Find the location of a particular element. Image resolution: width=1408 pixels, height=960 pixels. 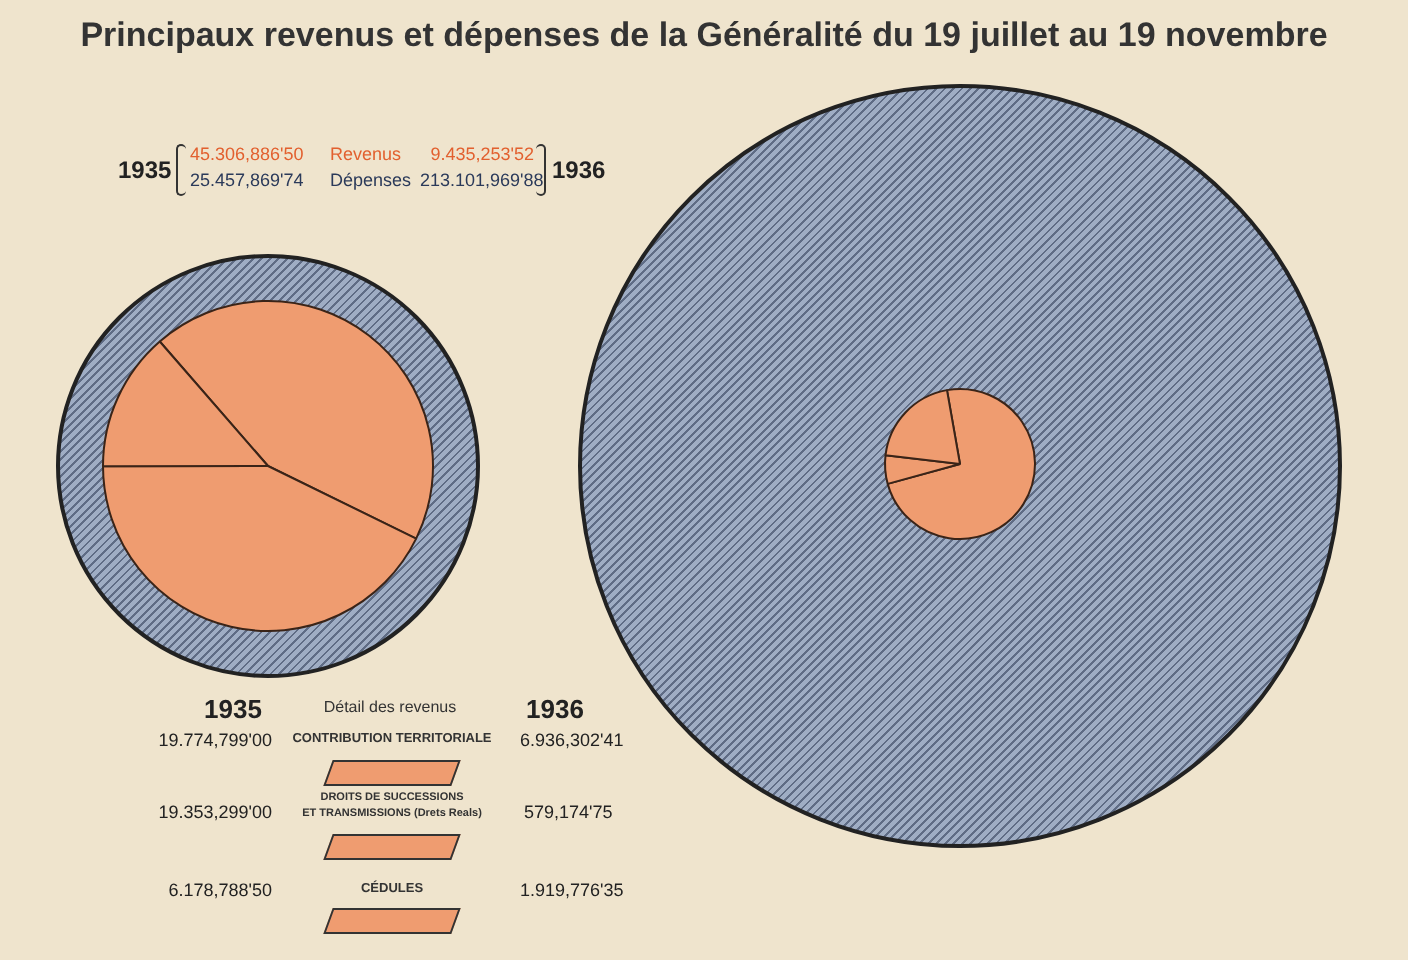

text: 579,174'75 is located at coordinates (568, 812).